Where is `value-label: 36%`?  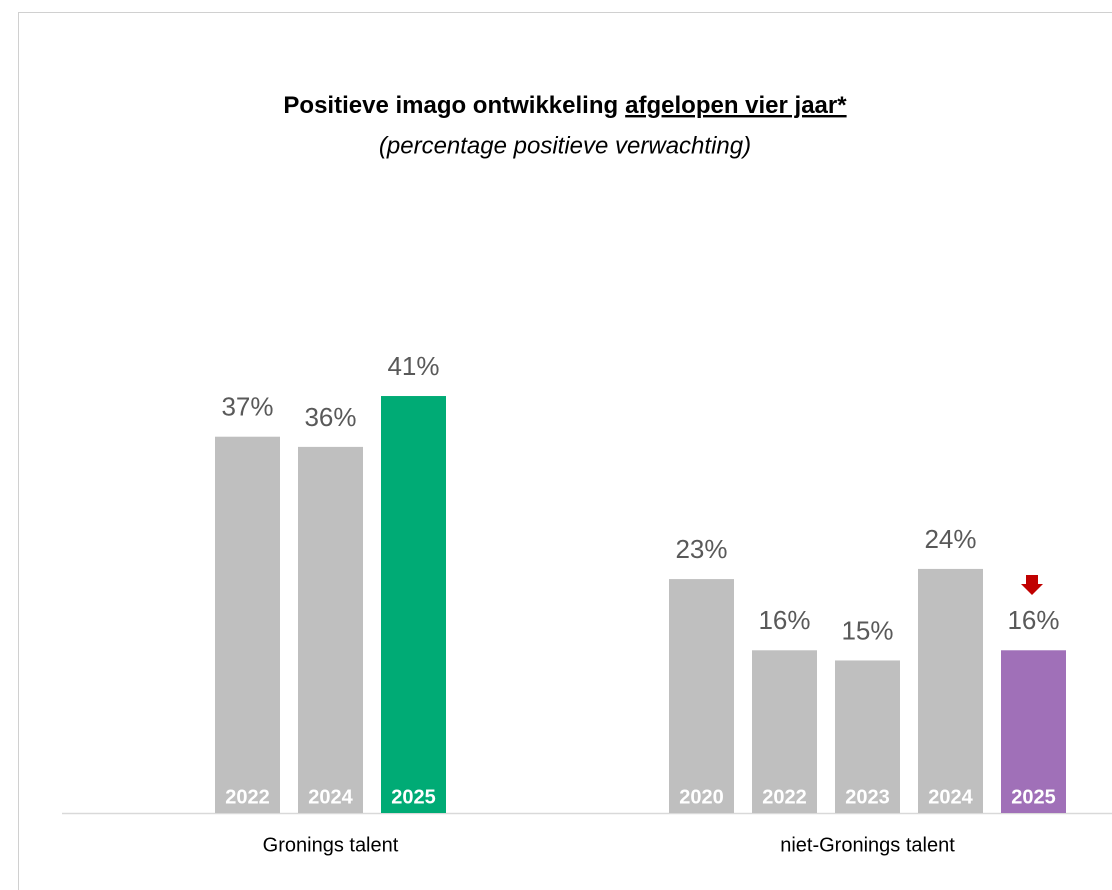
value-label: 36% is located at coordinates (330, 417).